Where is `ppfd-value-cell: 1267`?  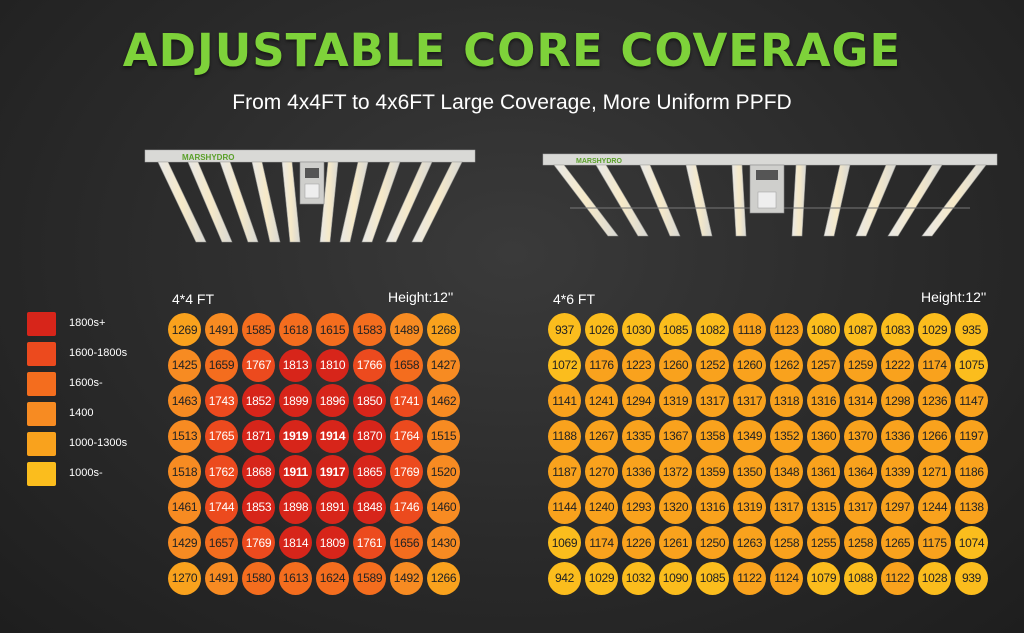 ppfd-value-cell: 1267 is located at coordinates (601, 436).